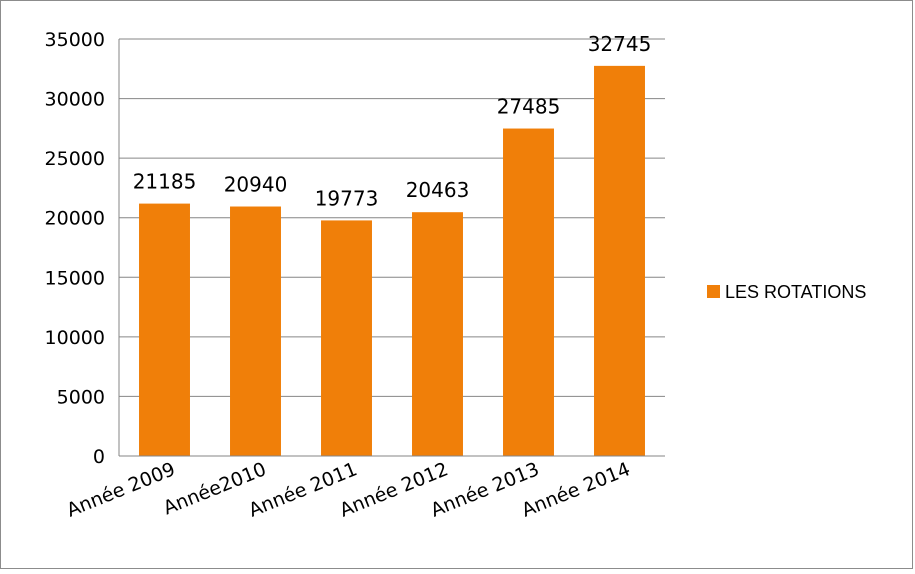 This screenshot has width=915, height=574. I want to click on legend-swatch, so click(713, 291).